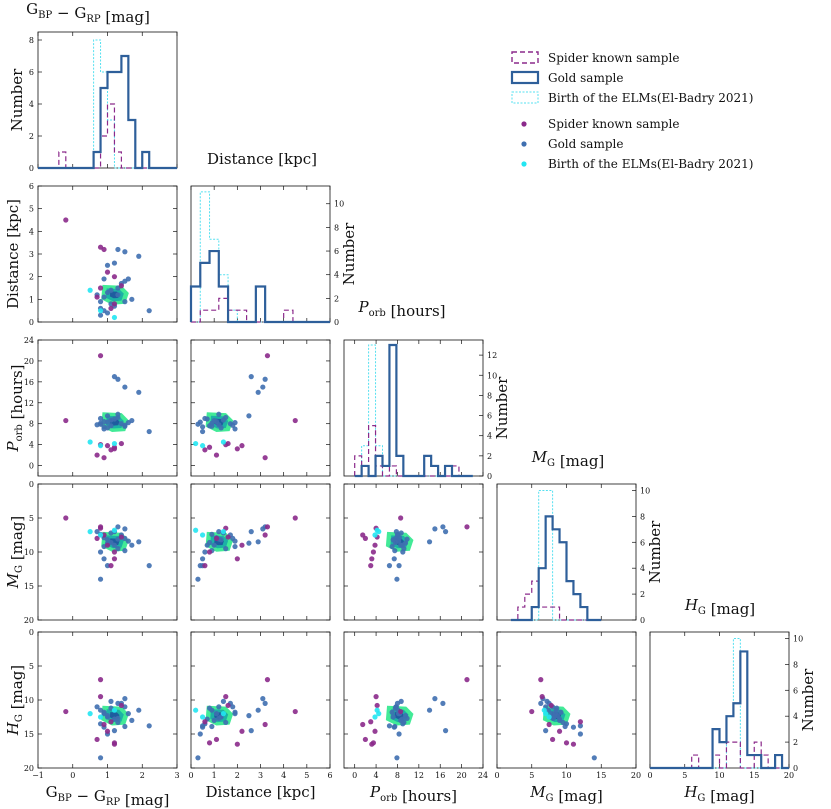 The height and width of the screenshot is (809, 831). Describe the element at coordinates (719, 710) in the screenshot. I see `hist-gold-hg` at that location.